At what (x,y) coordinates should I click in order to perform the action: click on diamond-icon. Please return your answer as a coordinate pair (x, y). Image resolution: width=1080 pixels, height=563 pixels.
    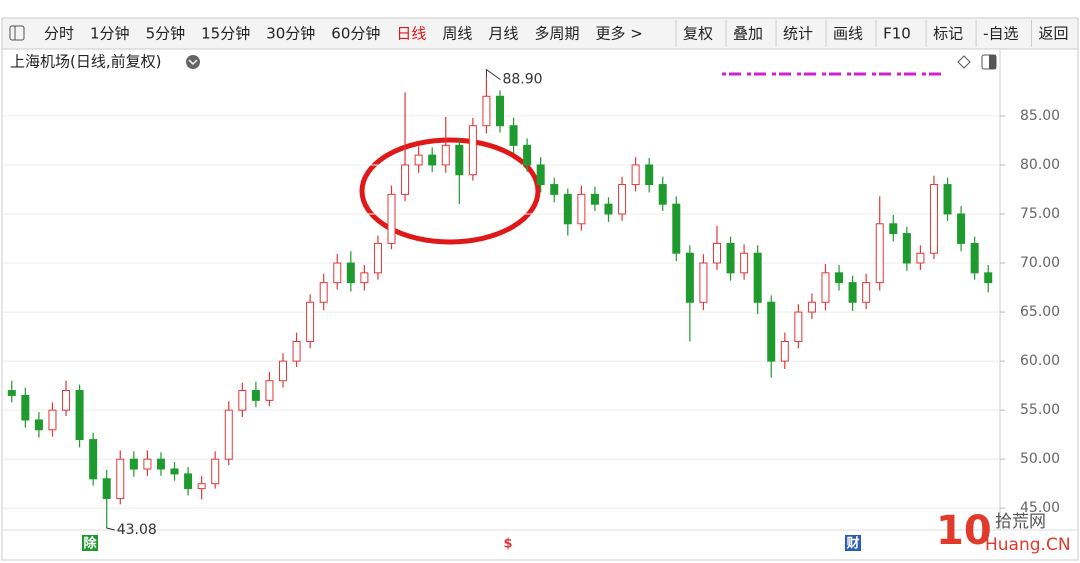
    Looking at the image, I should click on (964, 62).